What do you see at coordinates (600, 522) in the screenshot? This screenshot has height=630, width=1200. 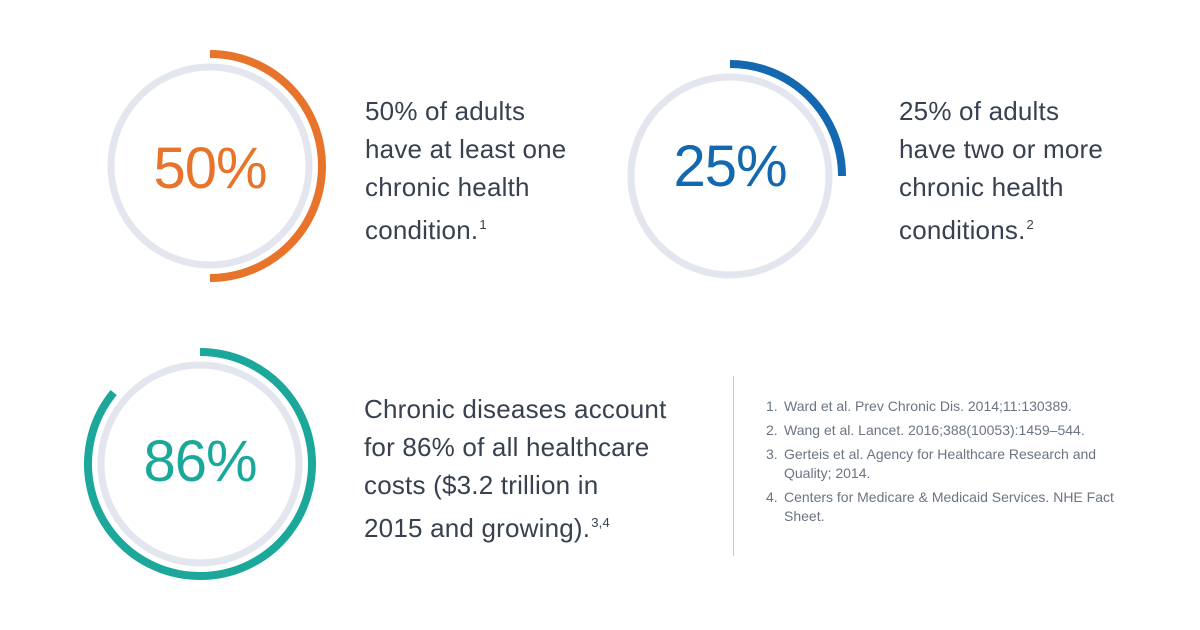 I see `footnote-marker: 3,4` at bounding box center [600, 522].